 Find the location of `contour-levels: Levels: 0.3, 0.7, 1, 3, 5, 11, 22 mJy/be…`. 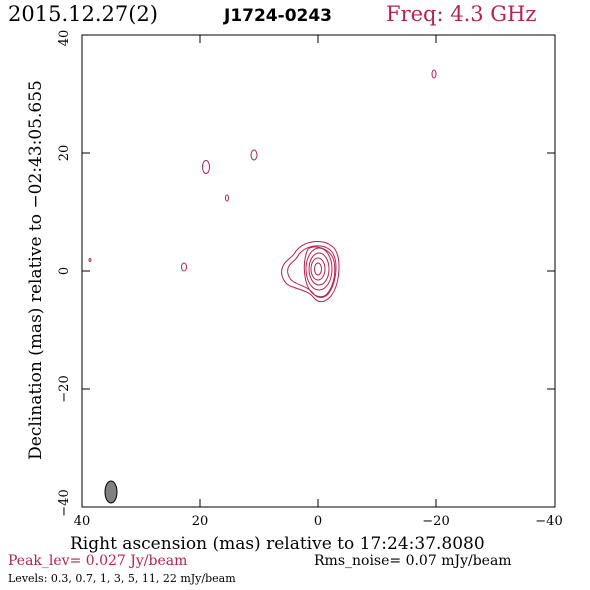

contour-levels: Levels: 0.3, 0.7, 1, 3, 5, 11, 22 mJy/be… is located at coordinates (122, 578).